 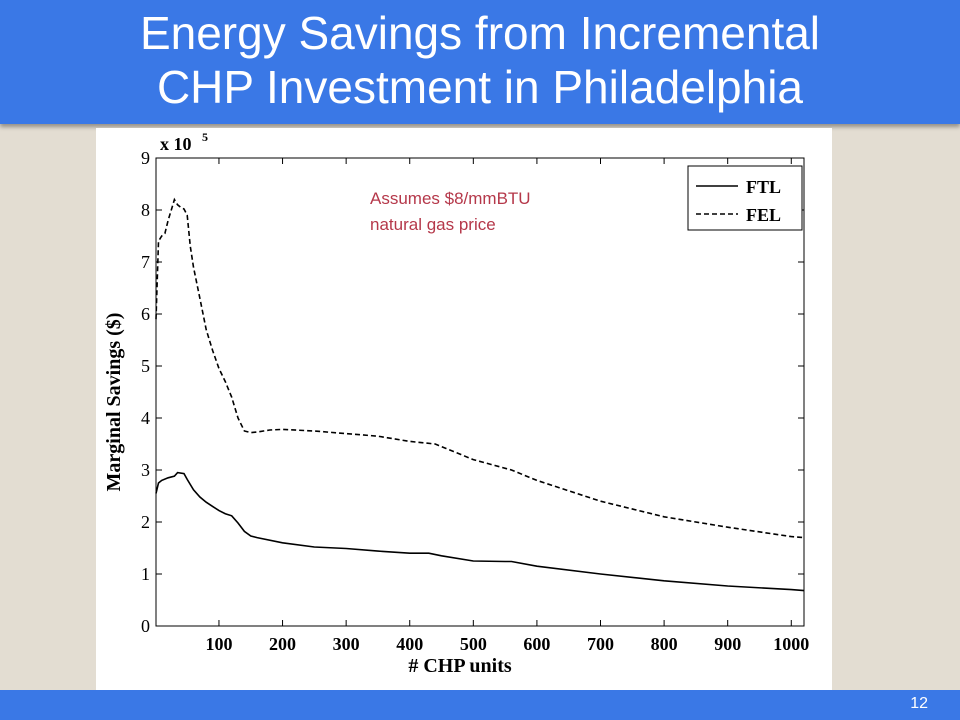 What do you see at coordinates (145, 470) in the screenshot?
I see `y-tick-label: 3` at bounding box center [145, 470].